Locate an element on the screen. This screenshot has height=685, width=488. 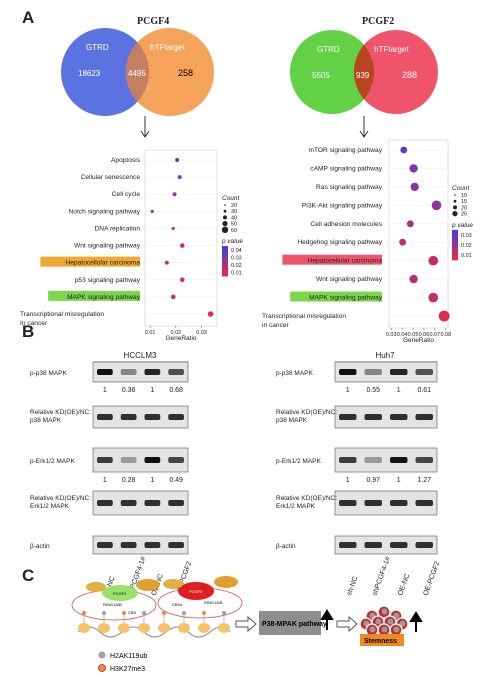
legend-h3: H3K27me3 is located at coordinates (127, 669).